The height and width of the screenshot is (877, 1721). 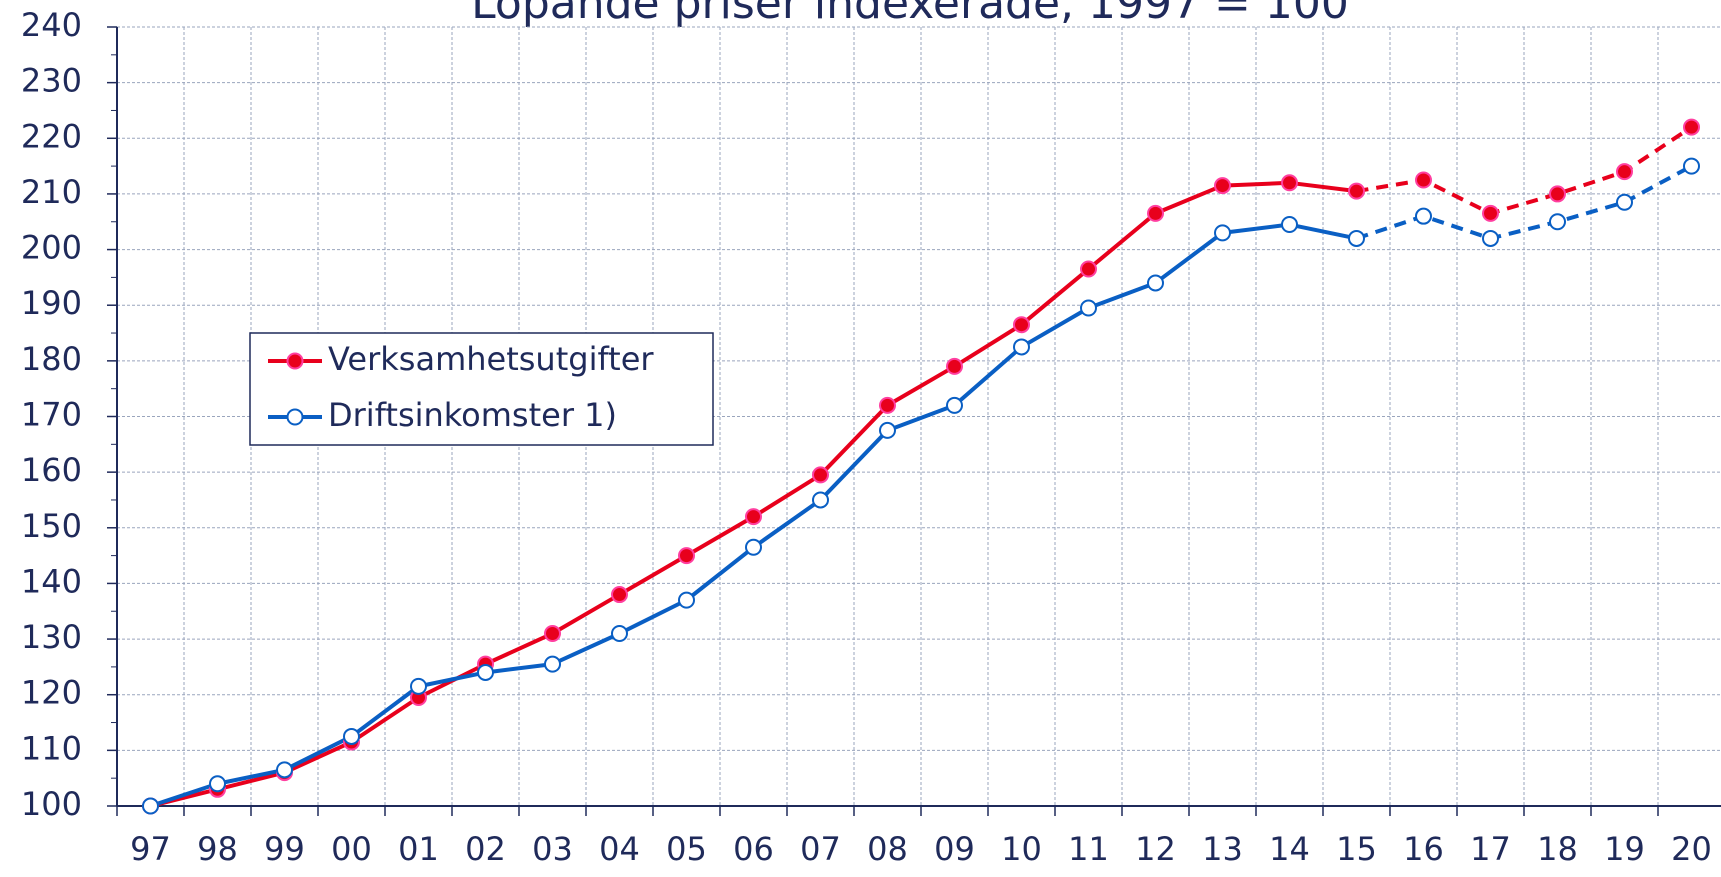 What do you see at coordinates (481, 389) in the screenshot?
I see `legend-box` at bounding box center [481, 389].